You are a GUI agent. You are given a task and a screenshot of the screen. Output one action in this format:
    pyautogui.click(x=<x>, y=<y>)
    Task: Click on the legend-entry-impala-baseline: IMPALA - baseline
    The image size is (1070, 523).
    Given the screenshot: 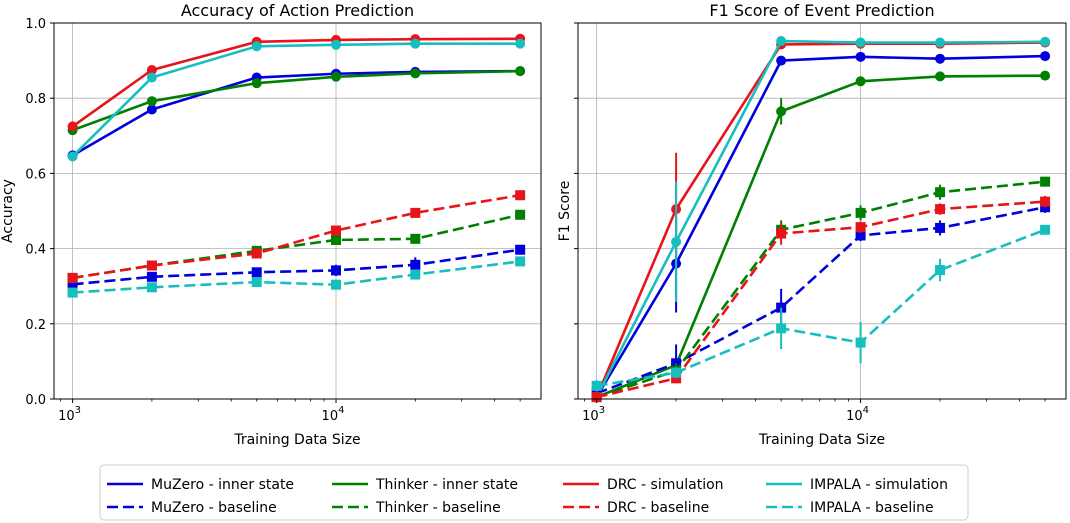 What is the action you would take?
    pyautogui.click(x=850, y=508)
    